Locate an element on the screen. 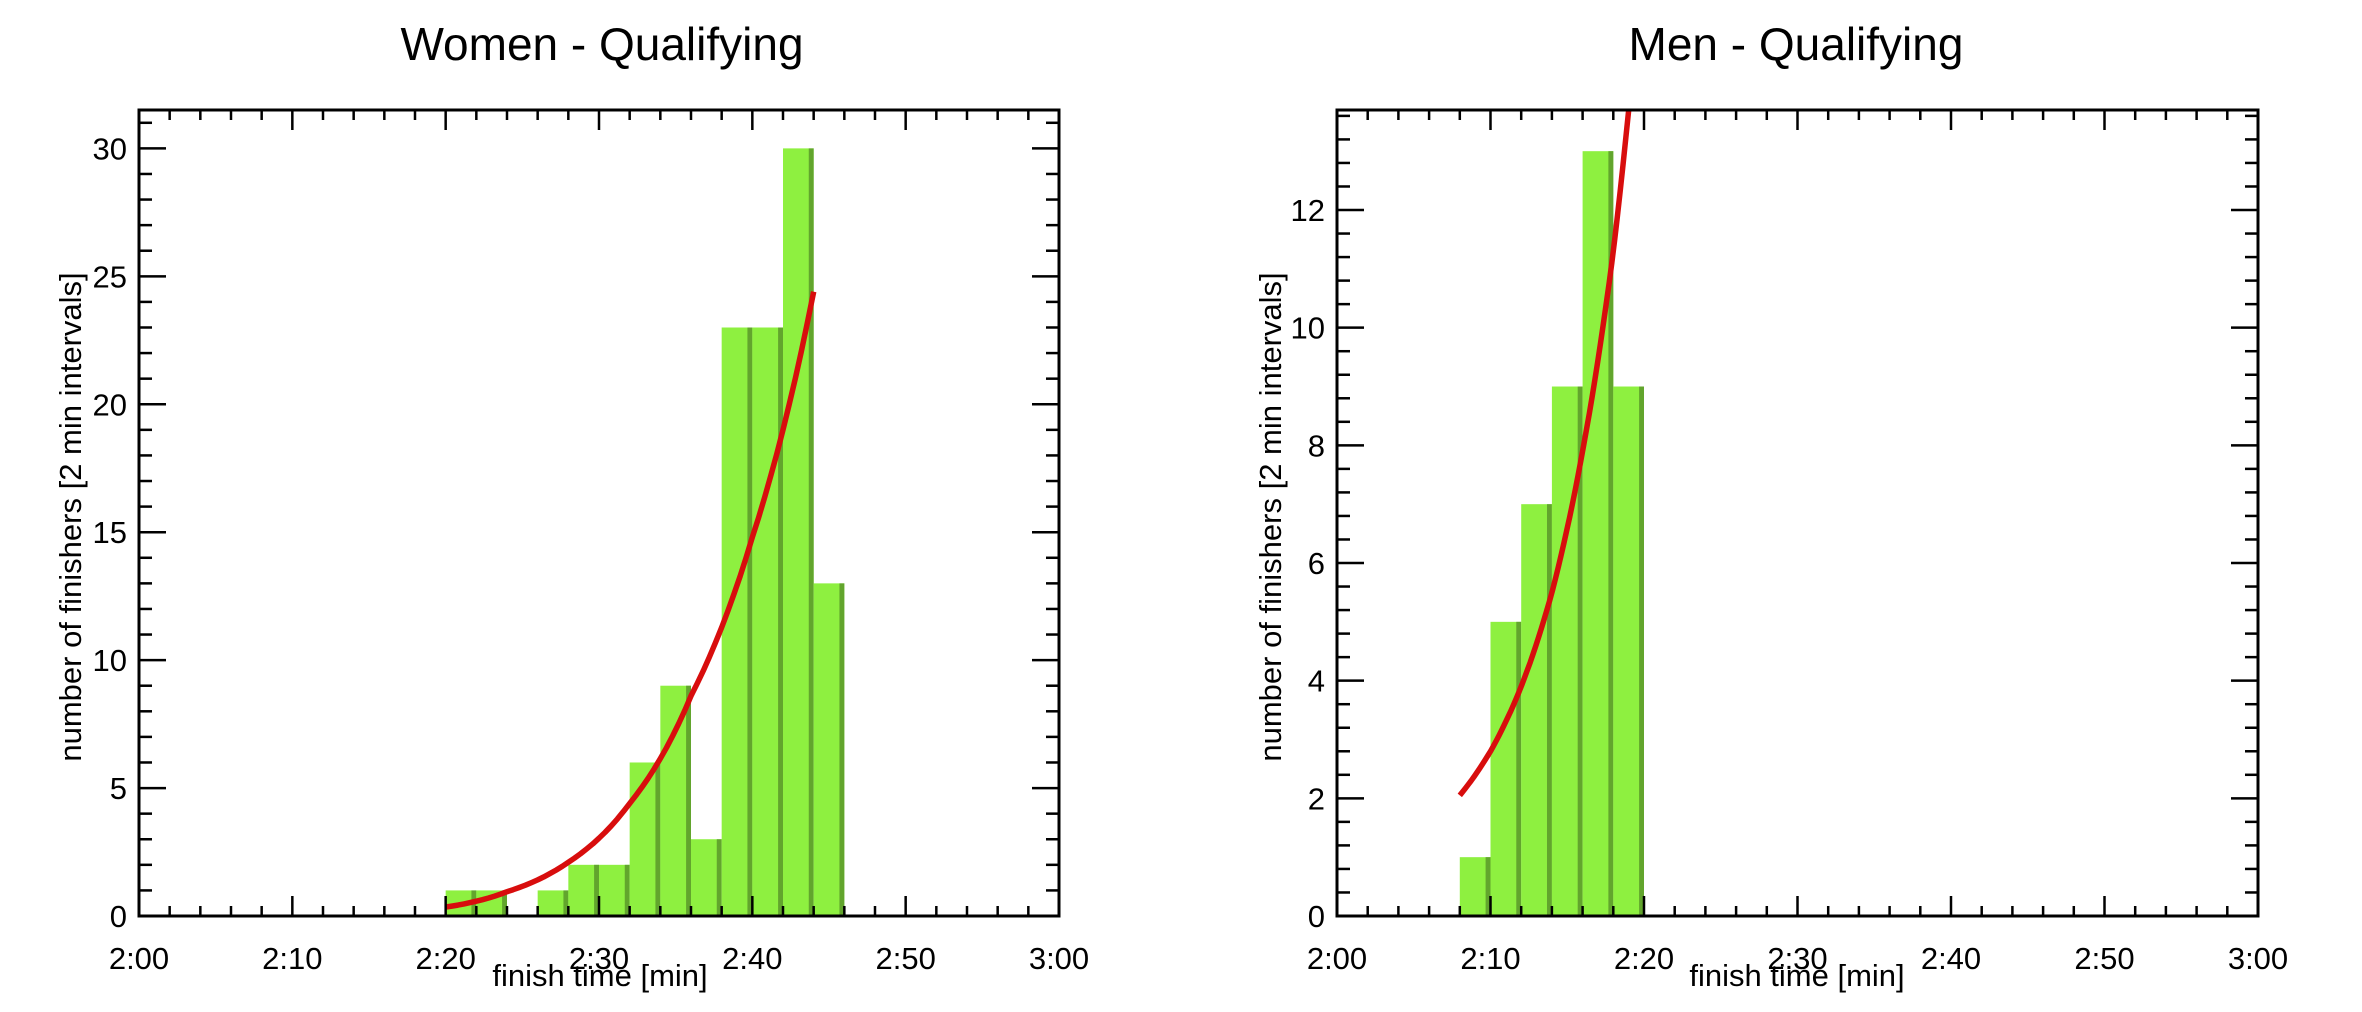 The width and height of the screenshot is (2362, 1012). men-x-tick-label: 2:50 is located at coordinates (2104, 958).